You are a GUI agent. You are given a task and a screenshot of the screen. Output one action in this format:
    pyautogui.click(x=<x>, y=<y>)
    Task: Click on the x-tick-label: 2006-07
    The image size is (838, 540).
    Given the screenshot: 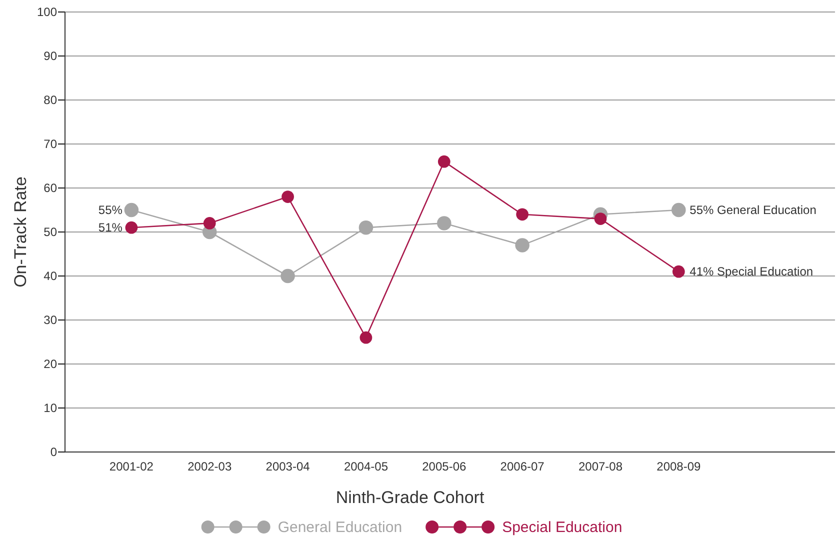 What is the action you would take?
    pyautogui.click(x=522, y=467)
    